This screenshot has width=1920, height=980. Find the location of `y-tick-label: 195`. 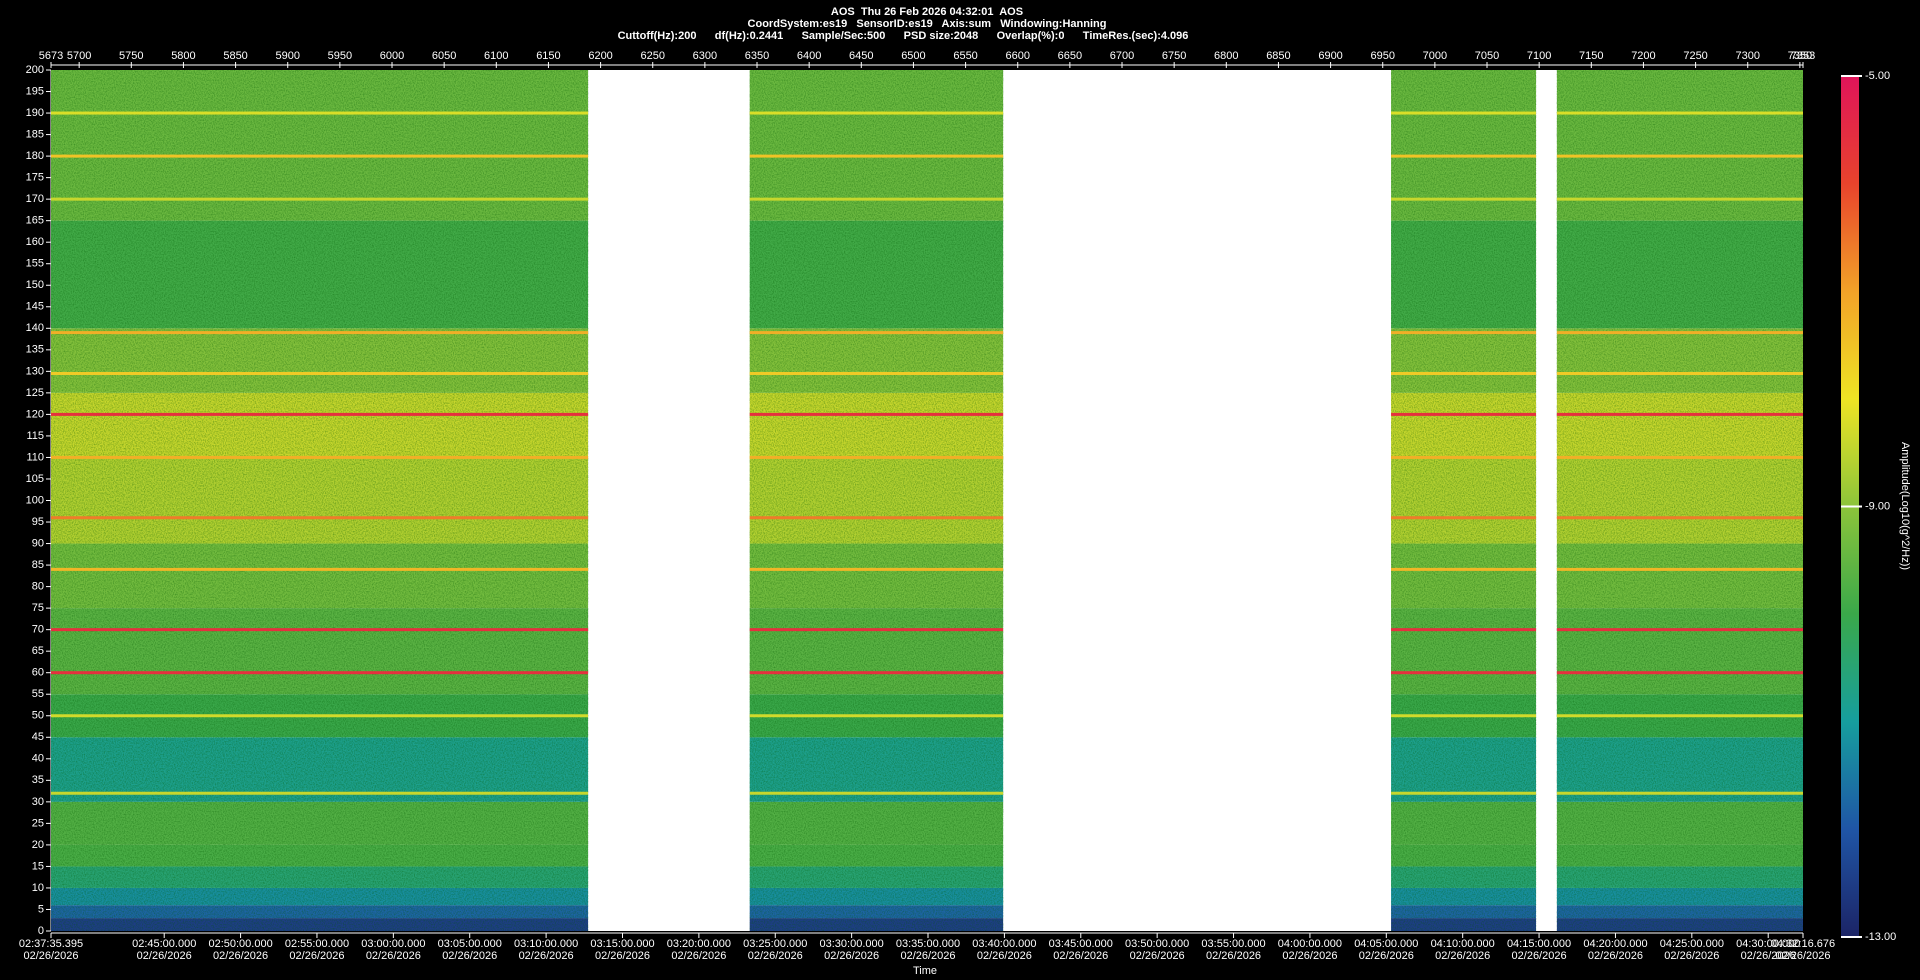

y-tick-label: 195 is located at coordinates (35, 91).